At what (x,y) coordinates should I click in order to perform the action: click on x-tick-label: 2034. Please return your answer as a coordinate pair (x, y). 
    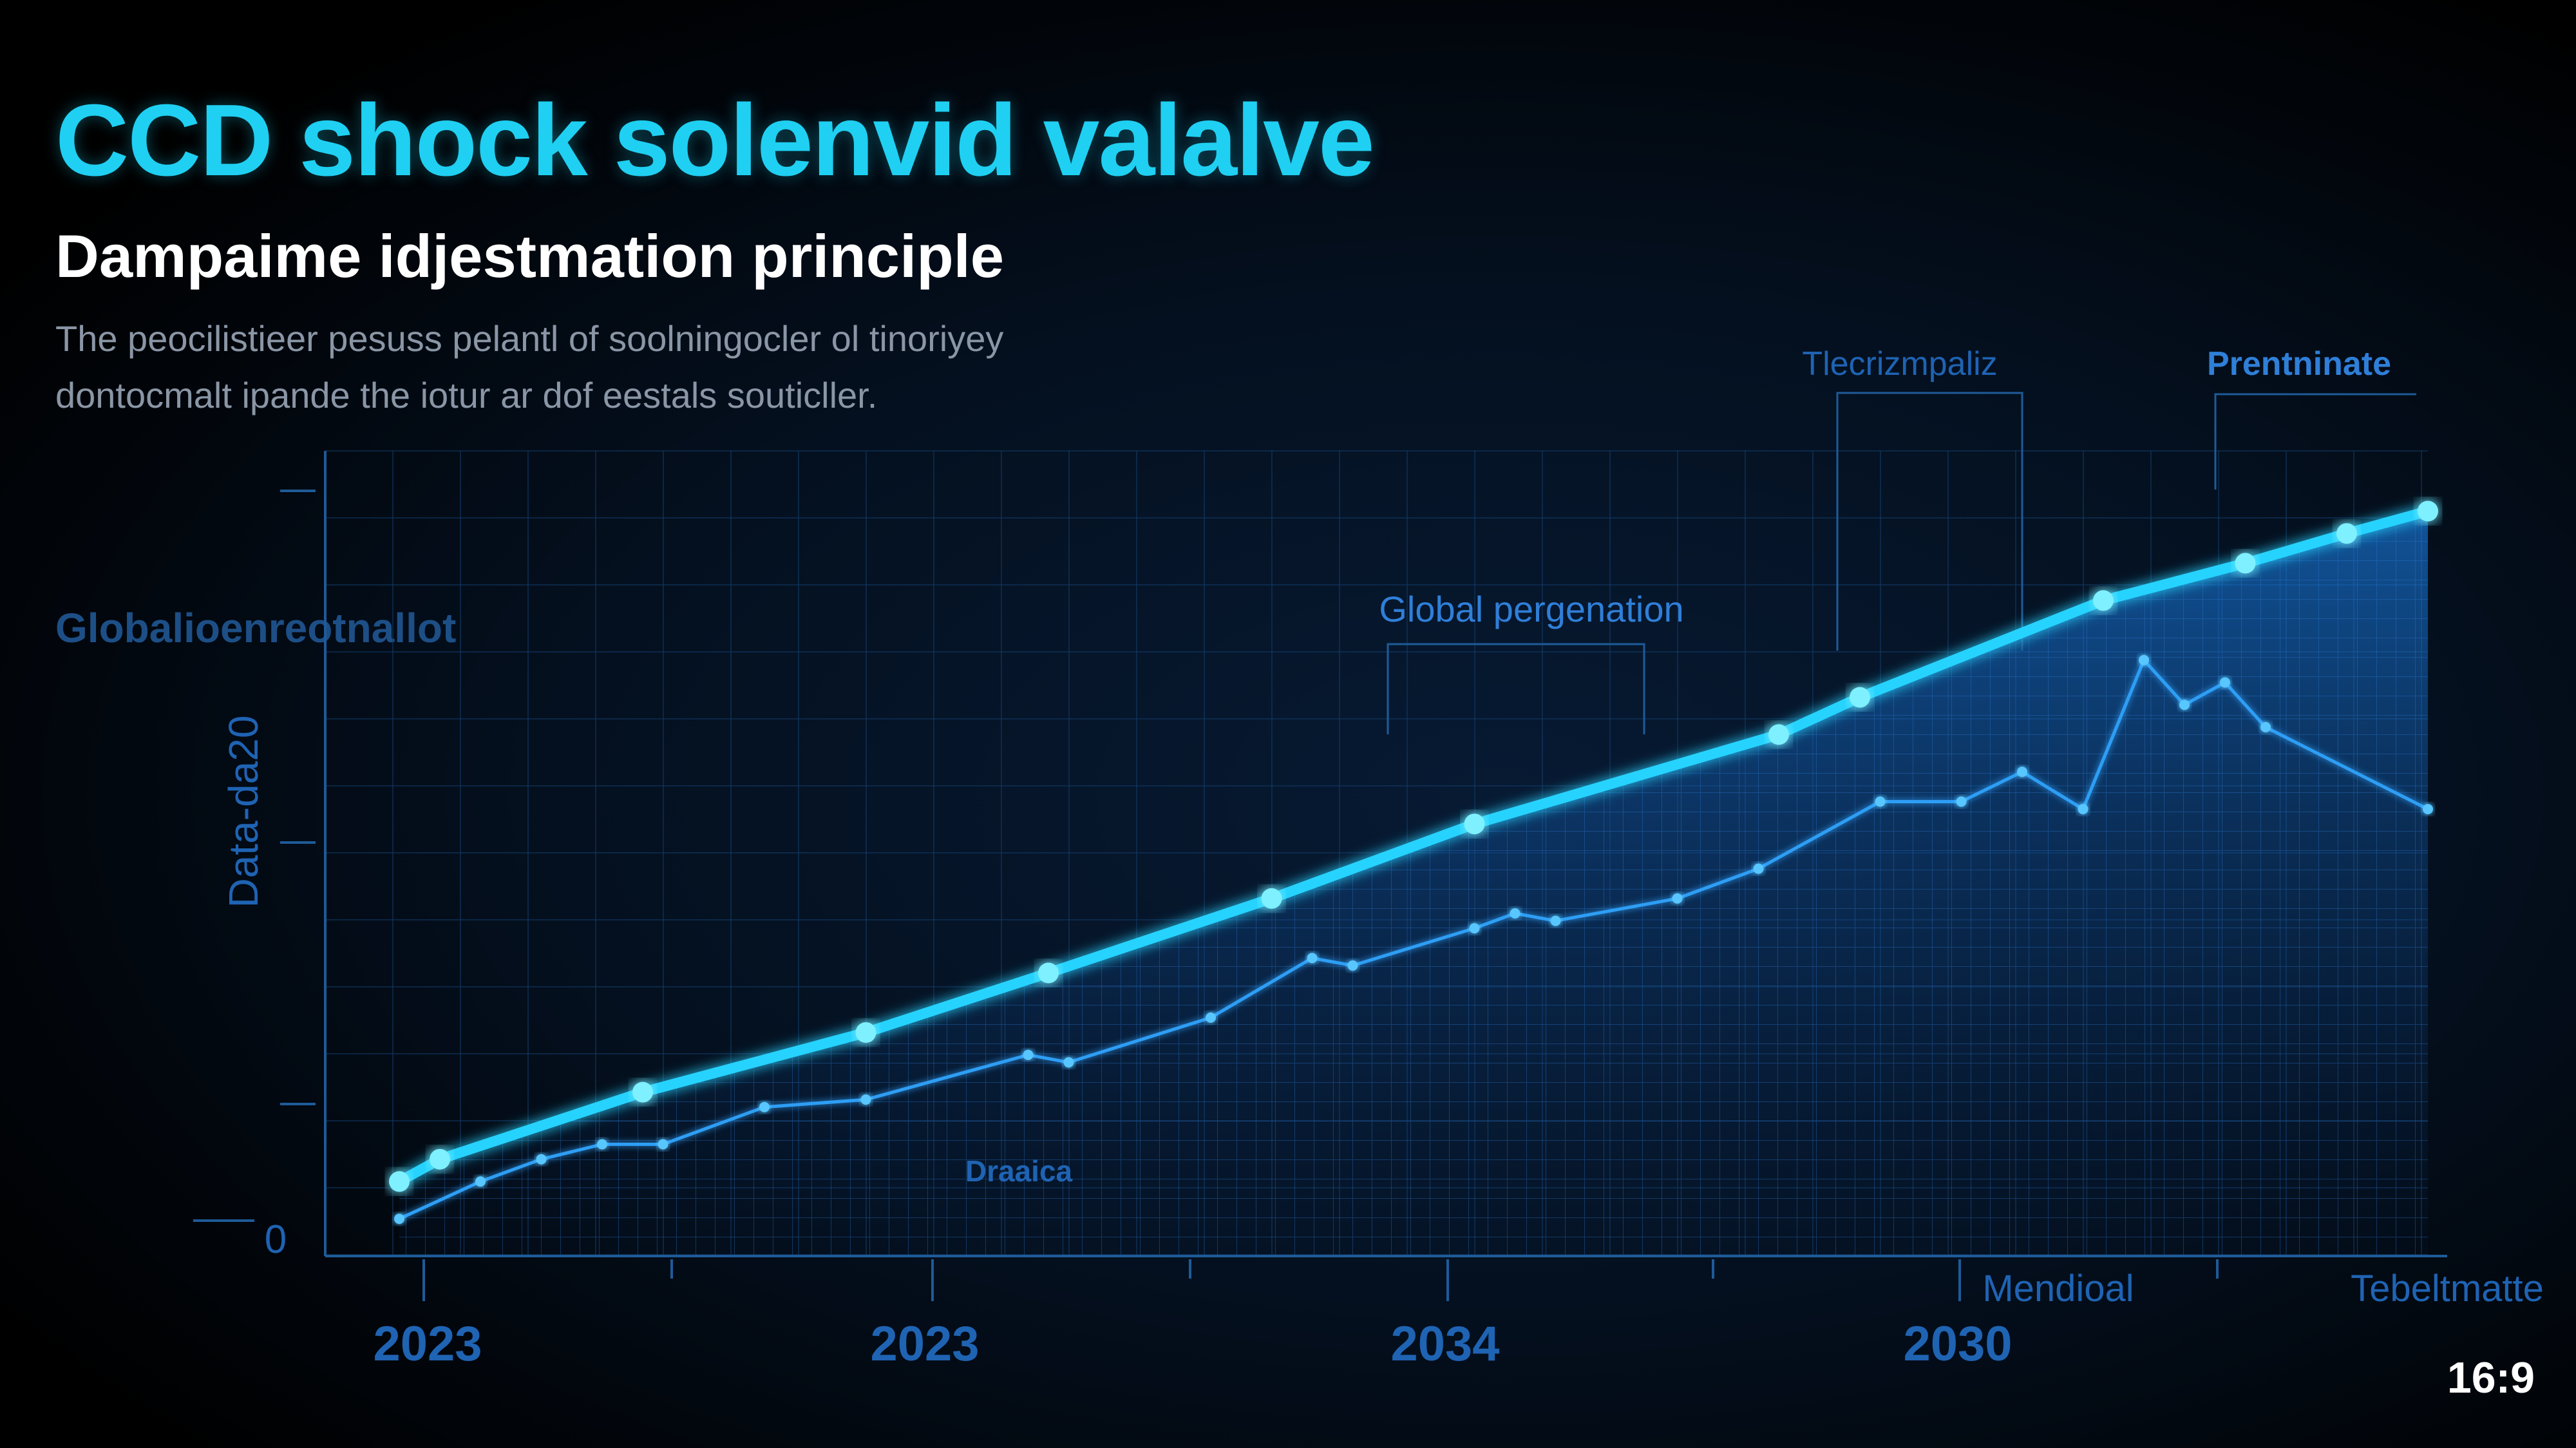
    Looking at the image, I should click on (1444, 1344).